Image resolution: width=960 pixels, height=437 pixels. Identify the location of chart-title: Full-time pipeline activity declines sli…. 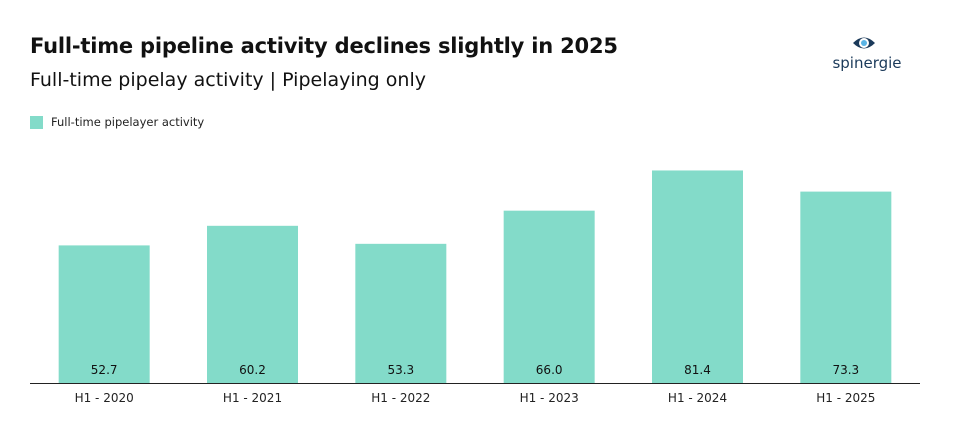
(324, 46).